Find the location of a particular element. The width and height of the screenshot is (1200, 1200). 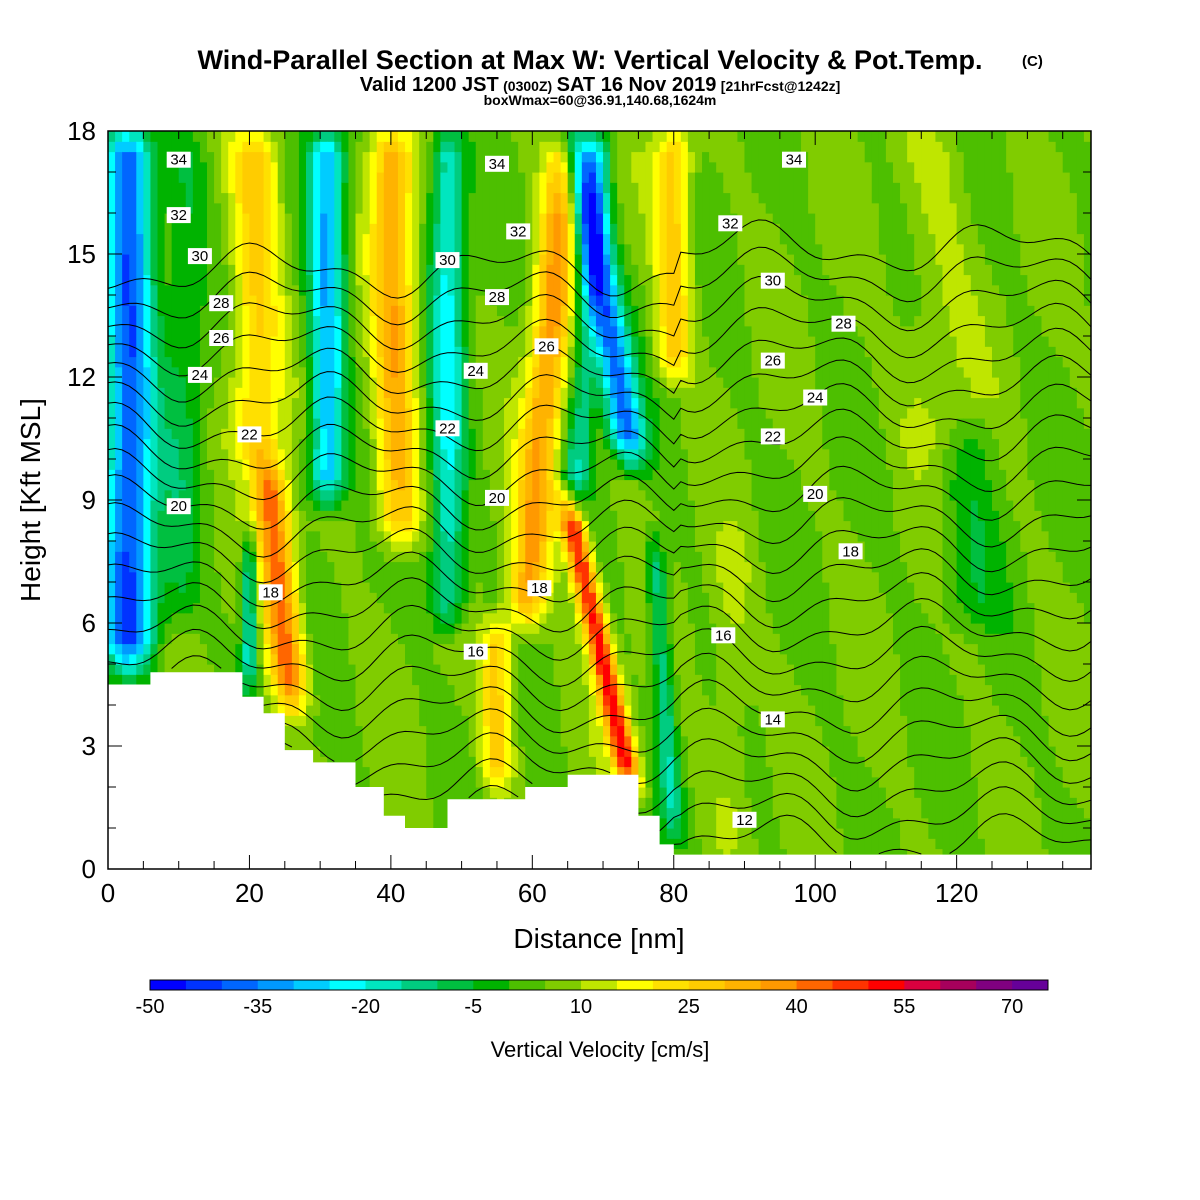

theta-label: 30 is located at coordinates (772, 281).